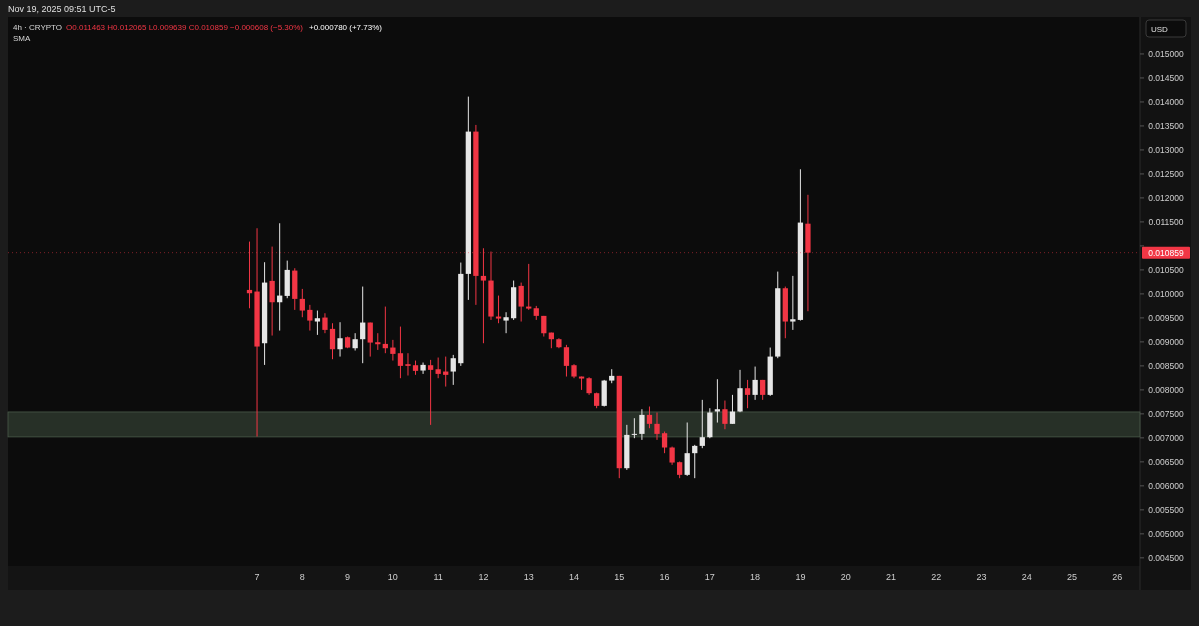 The image size is (1199, 626). What do you see at coordinates (483, 577) in the screenshot?
I see `x-tick-label: 12` at bounding box center [483, 577].